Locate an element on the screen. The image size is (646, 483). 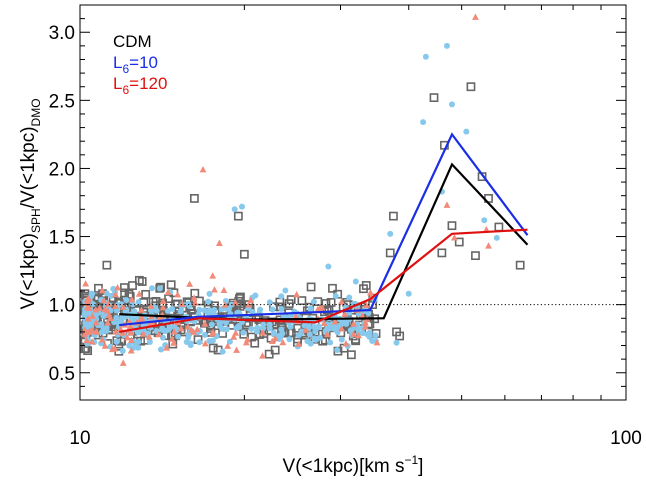
median-line is located at coordinates (323, 280).